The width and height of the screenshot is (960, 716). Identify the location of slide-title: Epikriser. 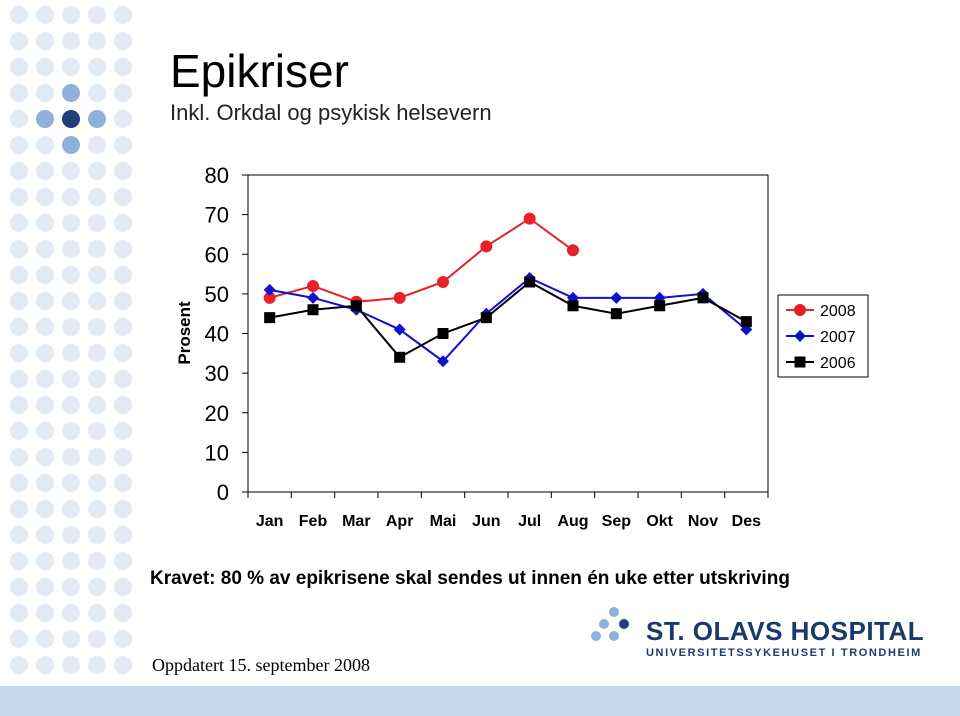
(259, 71).